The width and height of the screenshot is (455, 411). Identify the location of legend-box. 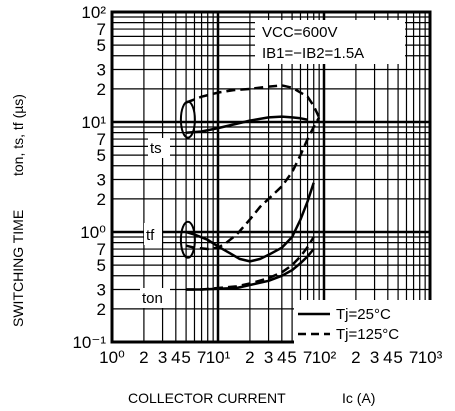
(365, 323).